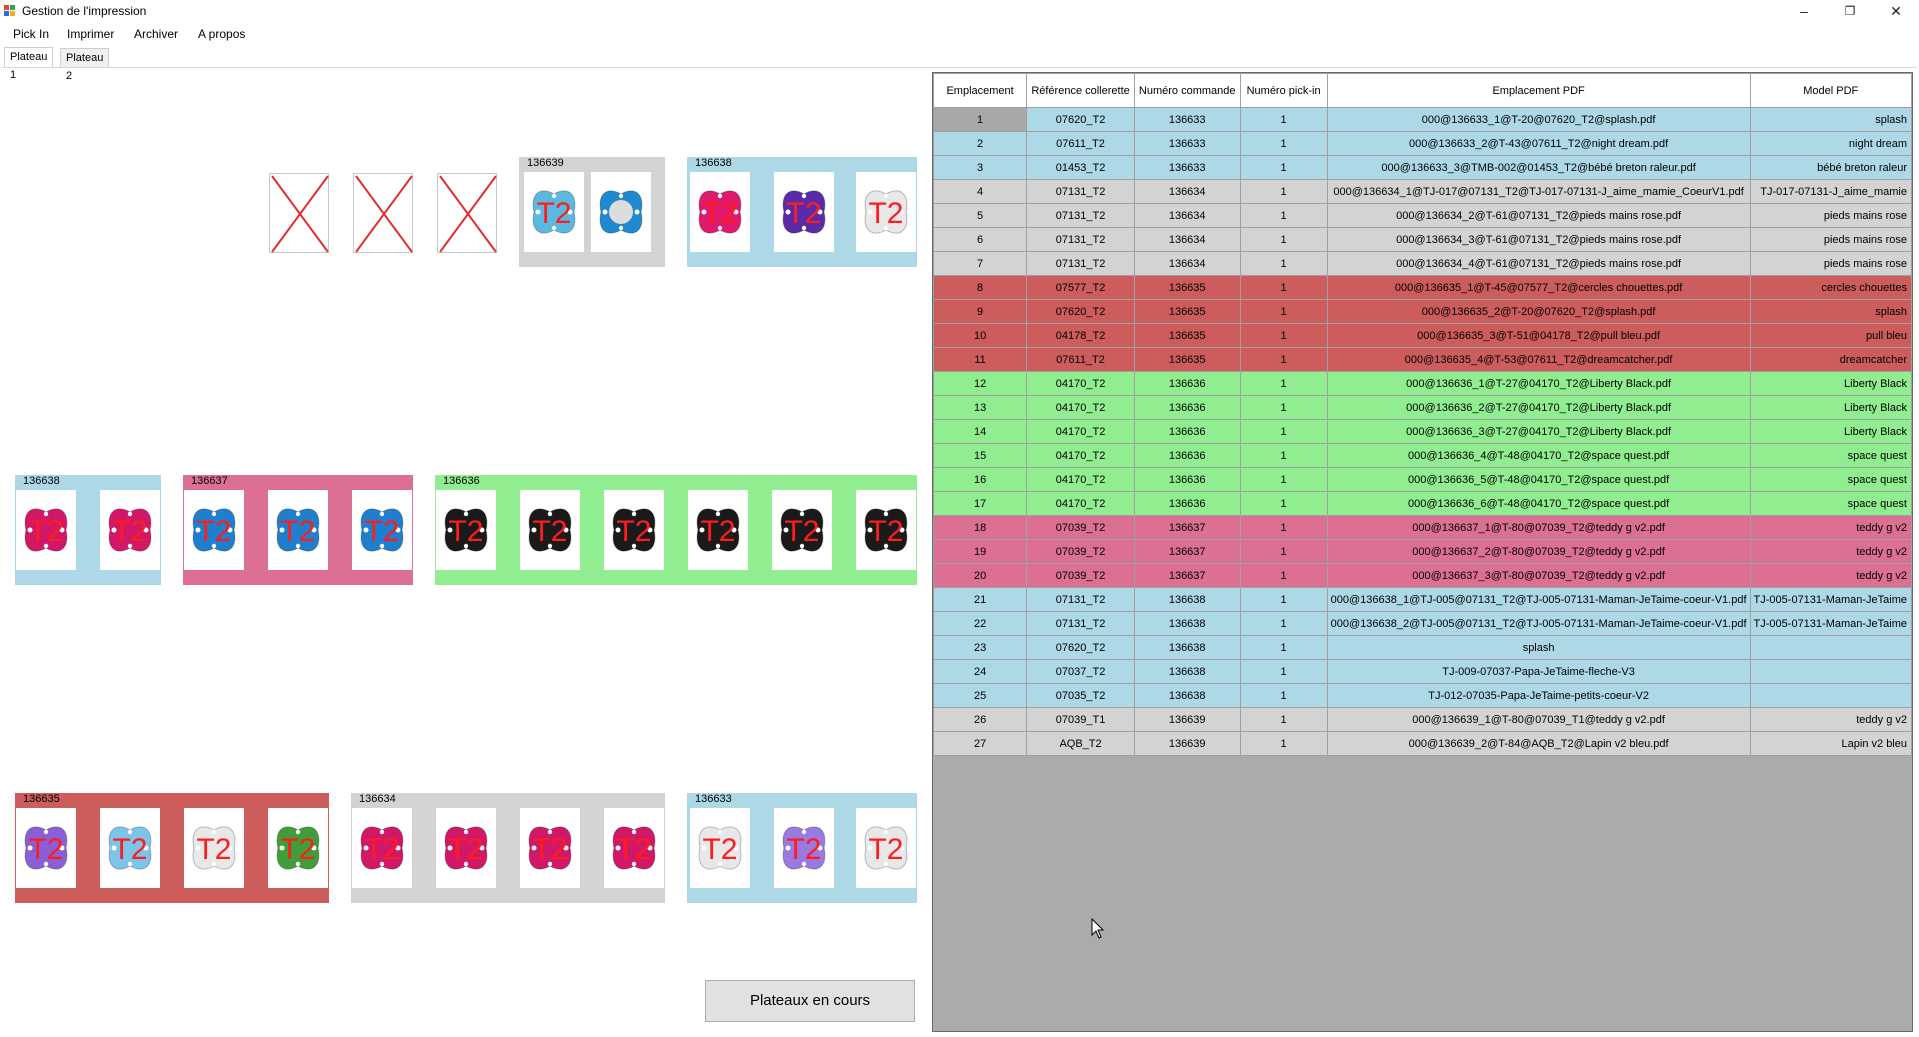  I want to click on tray-group: 136636 T2 T2 T2 T2 T2 T2, so click(676, 530).